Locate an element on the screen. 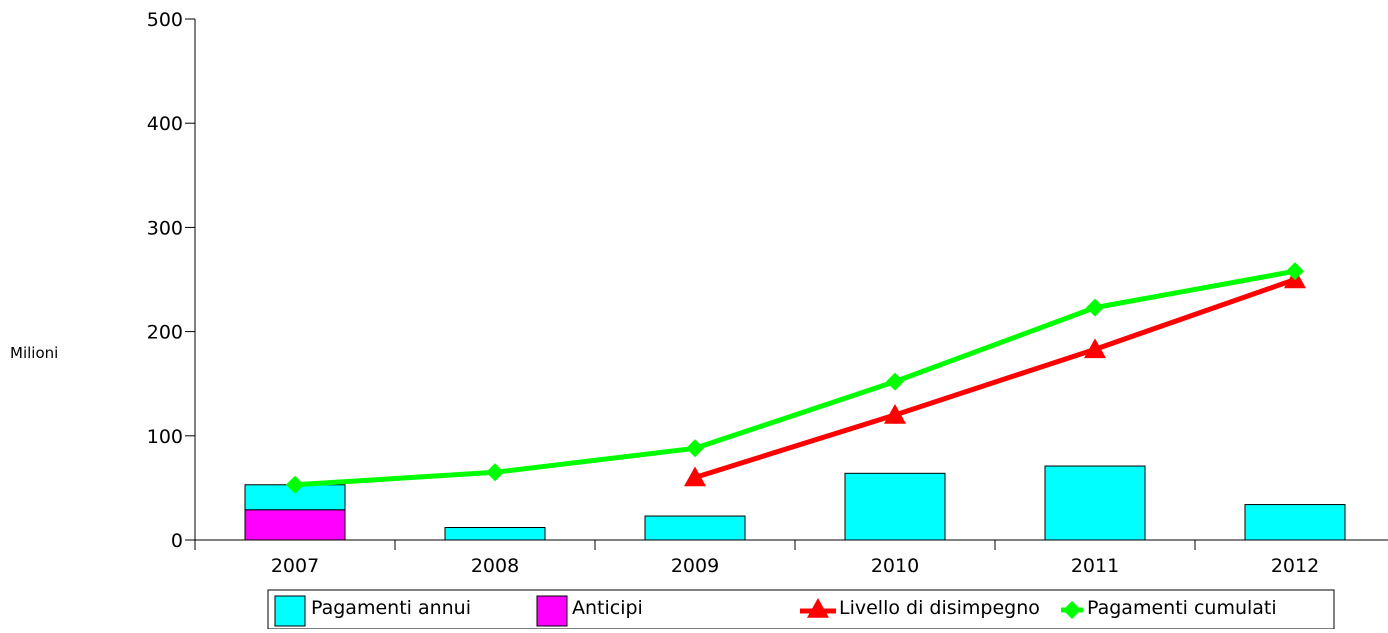 The image size is (1388, 633). legend-label-cumulati: Pagamenti cumulati is located at coordinates (1182, 608).